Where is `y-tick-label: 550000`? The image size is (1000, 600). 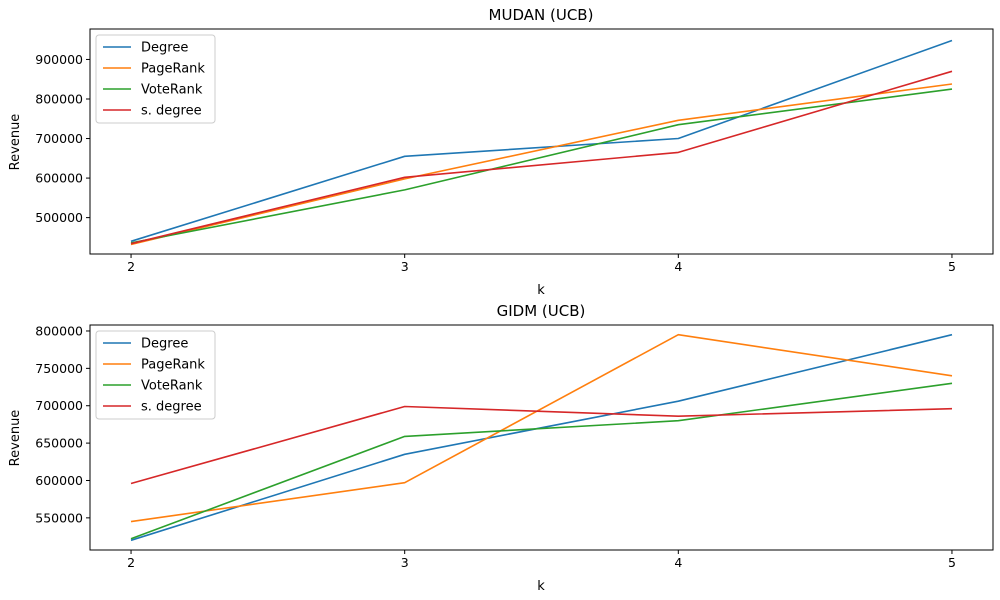 y-tick-label: 550000 is located at coordinates (59, 517).